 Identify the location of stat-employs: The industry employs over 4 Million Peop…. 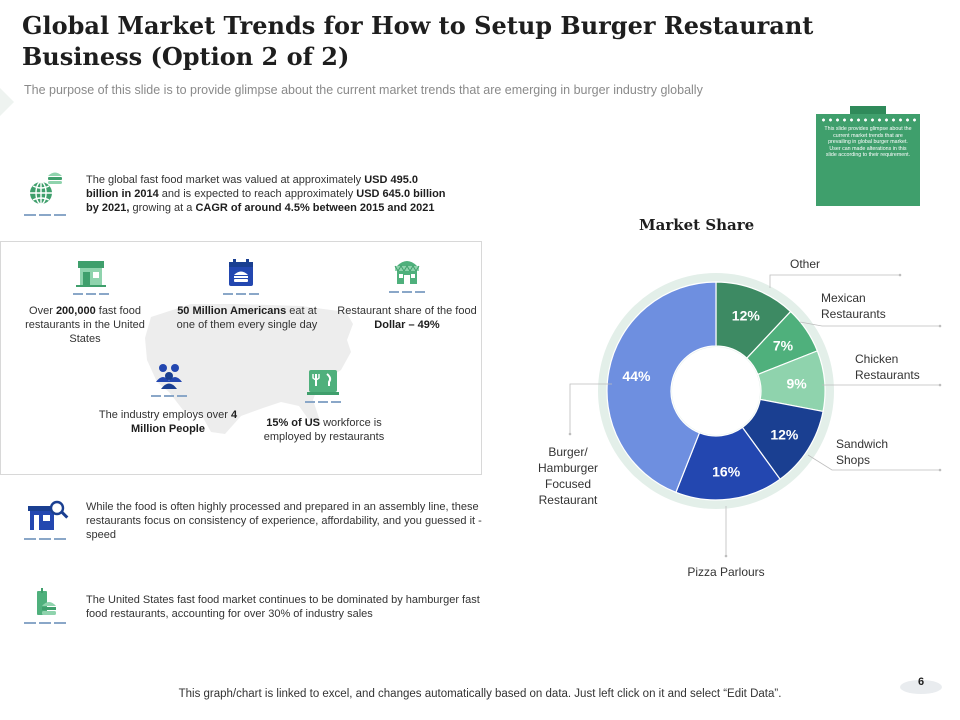
(168, 422).